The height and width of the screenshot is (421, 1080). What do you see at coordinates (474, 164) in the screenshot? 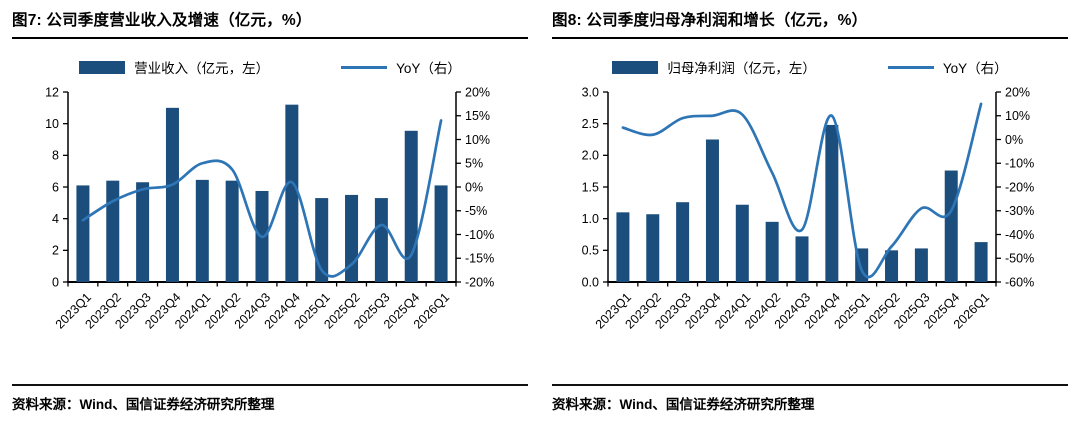
I see `y-tick-label: 5%` at bounding box center [474, 164].